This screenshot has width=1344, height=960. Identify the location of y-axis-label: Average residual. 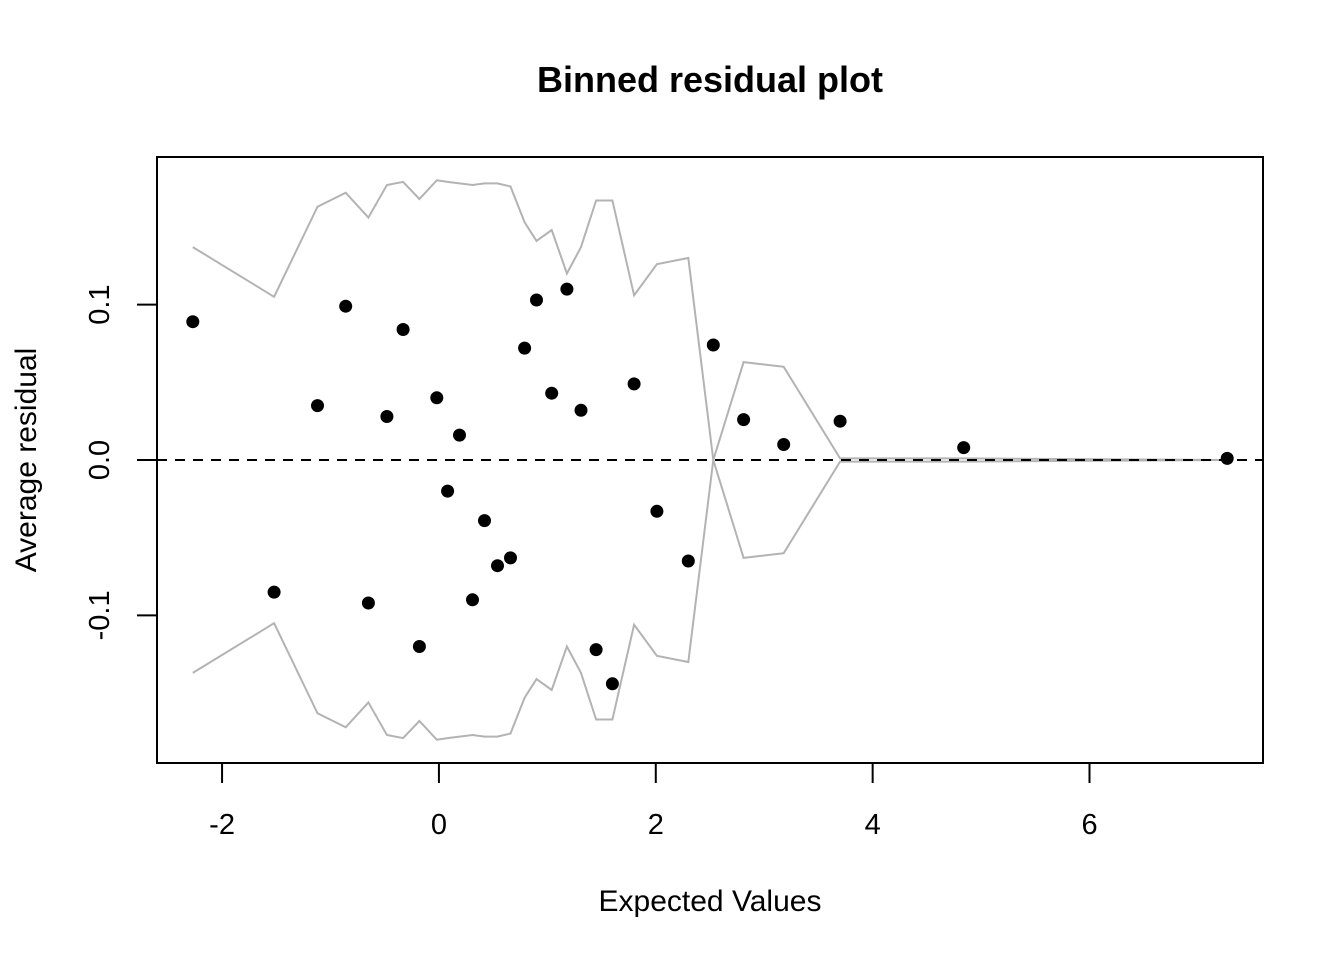
(26, 460).